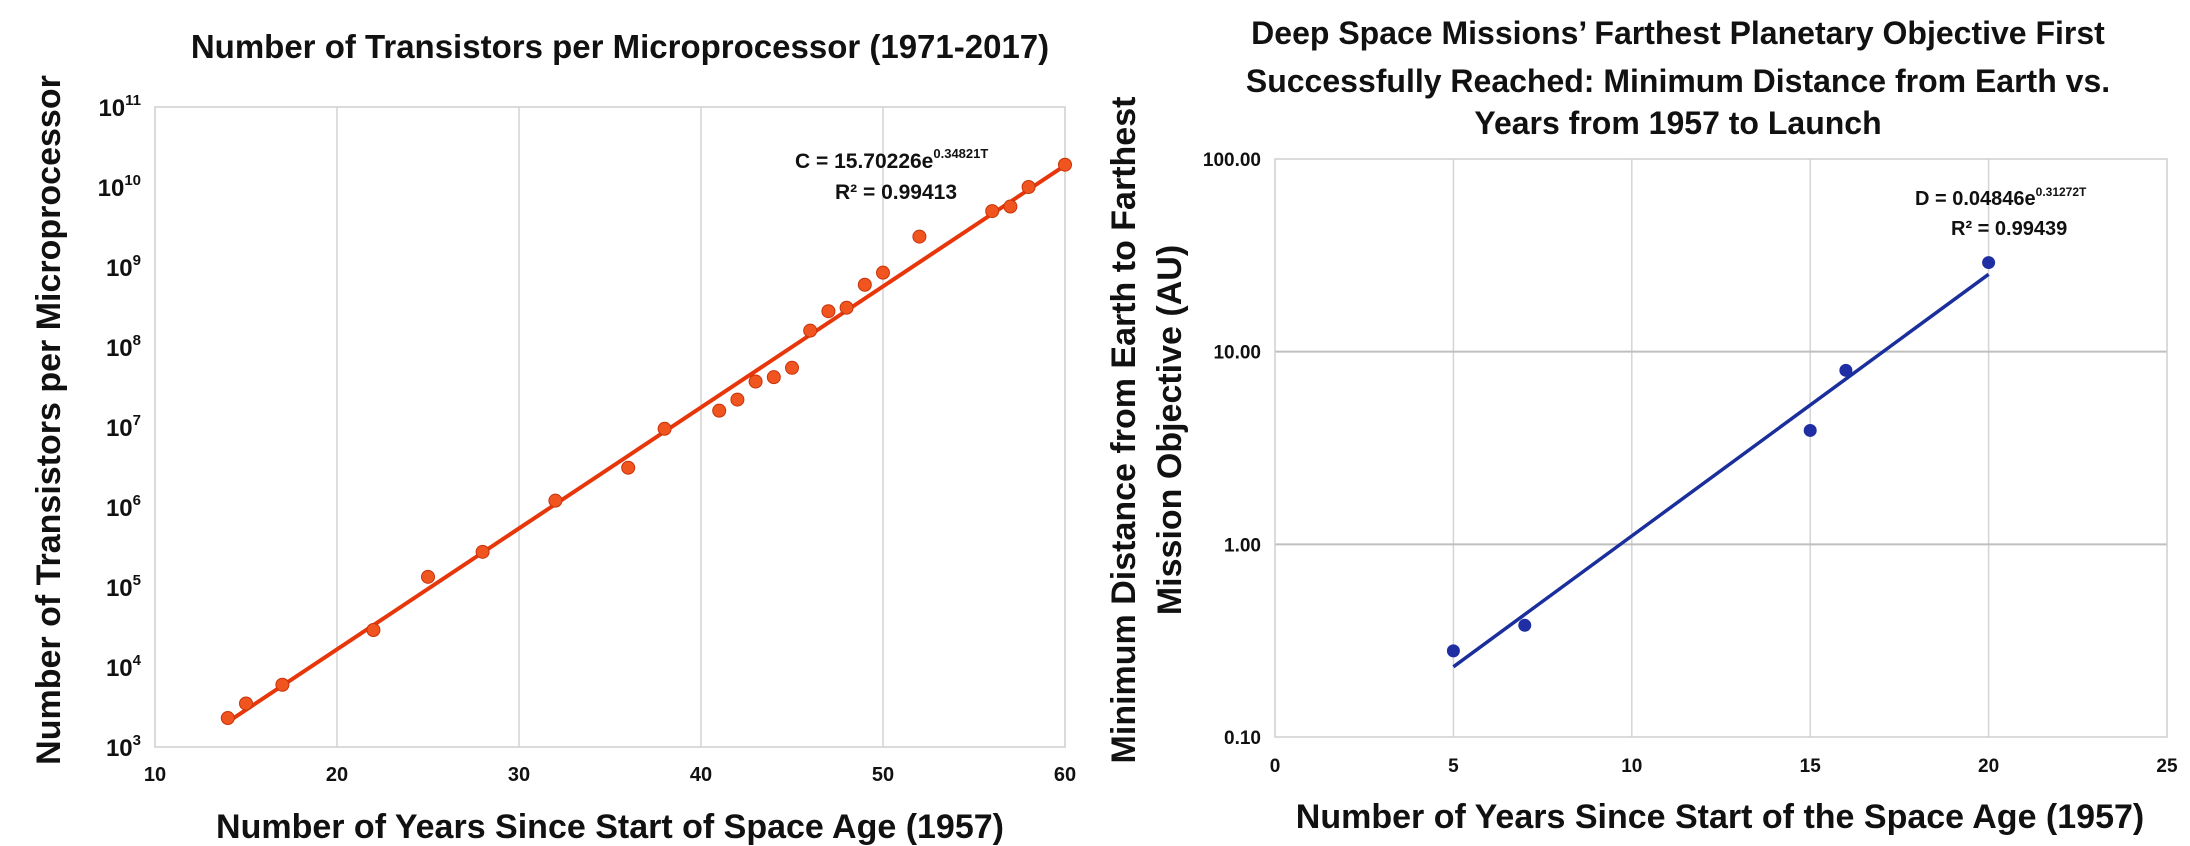  Describe the element at coordinates (123, 267) in the screenshot. I see `transistor-y-tick-label: 10⁹` at that location.